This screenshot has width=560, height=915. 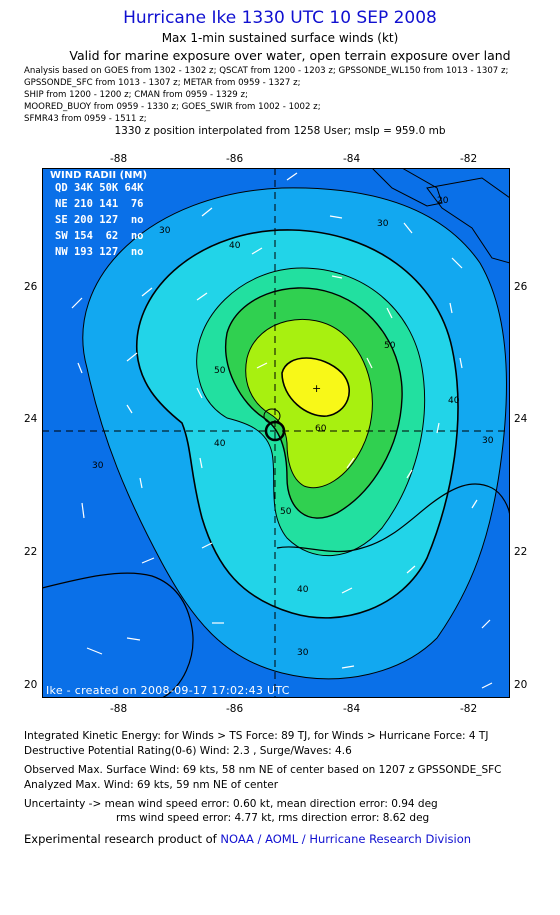 What do you see at coordinates (272, 416) in the screenshot?
I see `eye-outer-ring` at bounding box center [272, 416].